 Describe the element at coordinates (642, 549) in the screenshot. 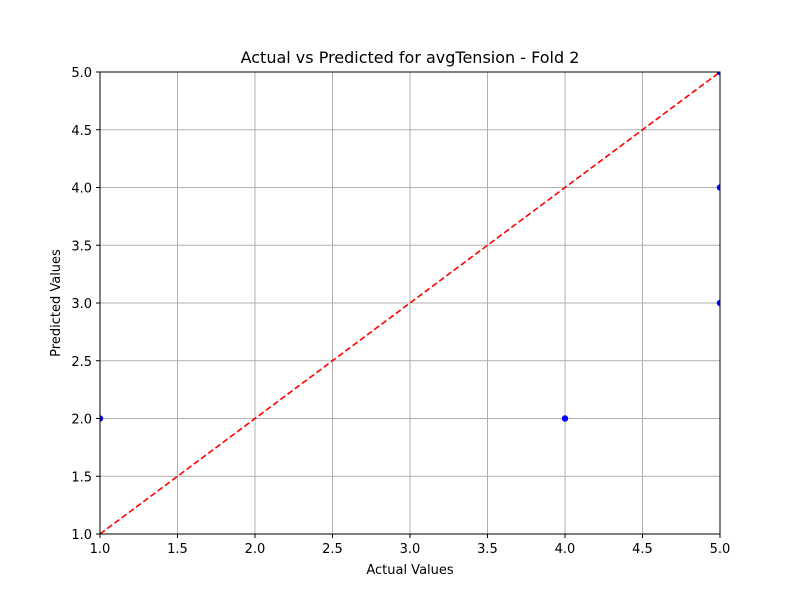

I see `x-tick-label: 4.5` at that location.